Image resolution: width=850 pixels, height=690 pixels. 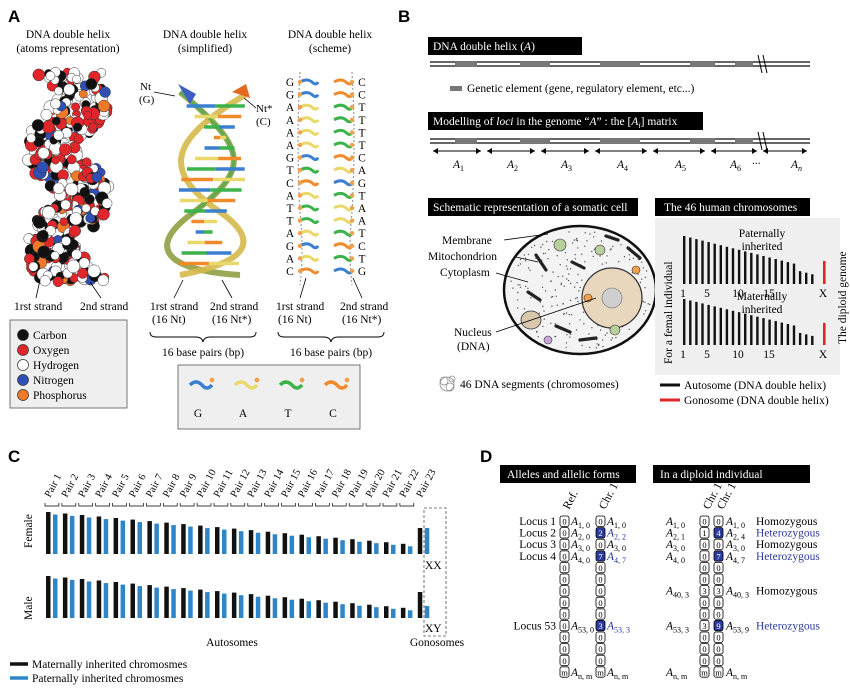 I want to click on locus-label: A1, so click(x=458, y=166).